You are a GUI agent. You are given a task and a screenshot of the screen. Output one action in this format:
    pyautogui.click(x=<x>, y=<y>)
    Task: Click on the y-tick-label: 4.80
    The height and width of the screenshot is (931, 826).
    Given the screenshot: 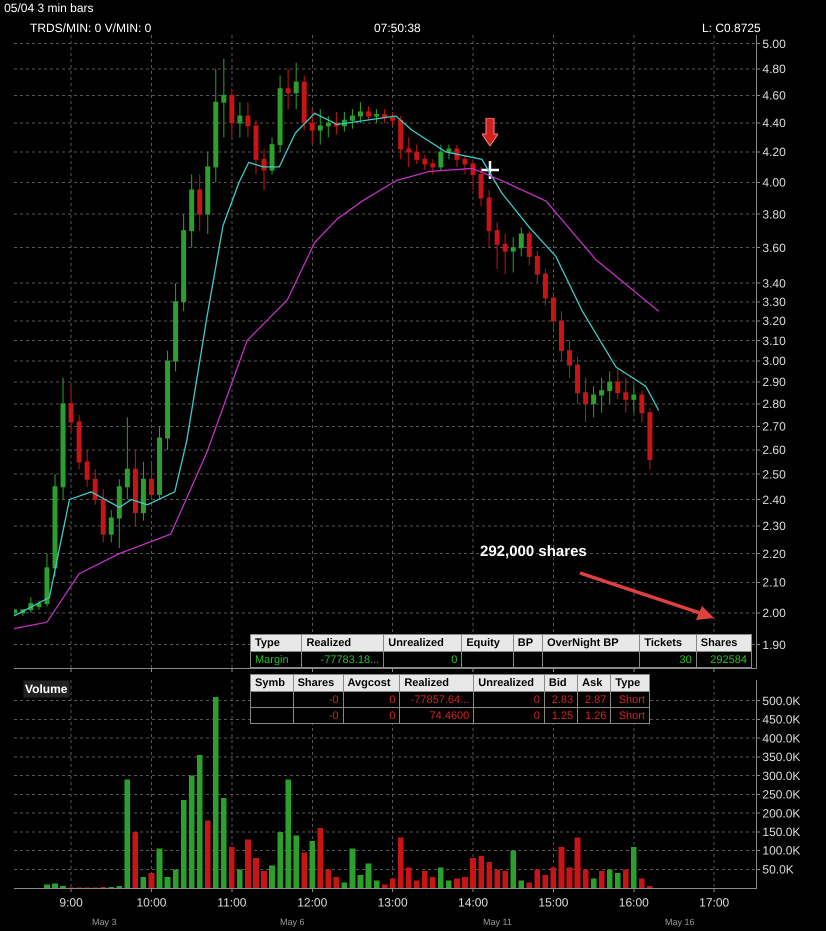 What is the action you would take?
    pyautogui.click(x=774, y=69)
    